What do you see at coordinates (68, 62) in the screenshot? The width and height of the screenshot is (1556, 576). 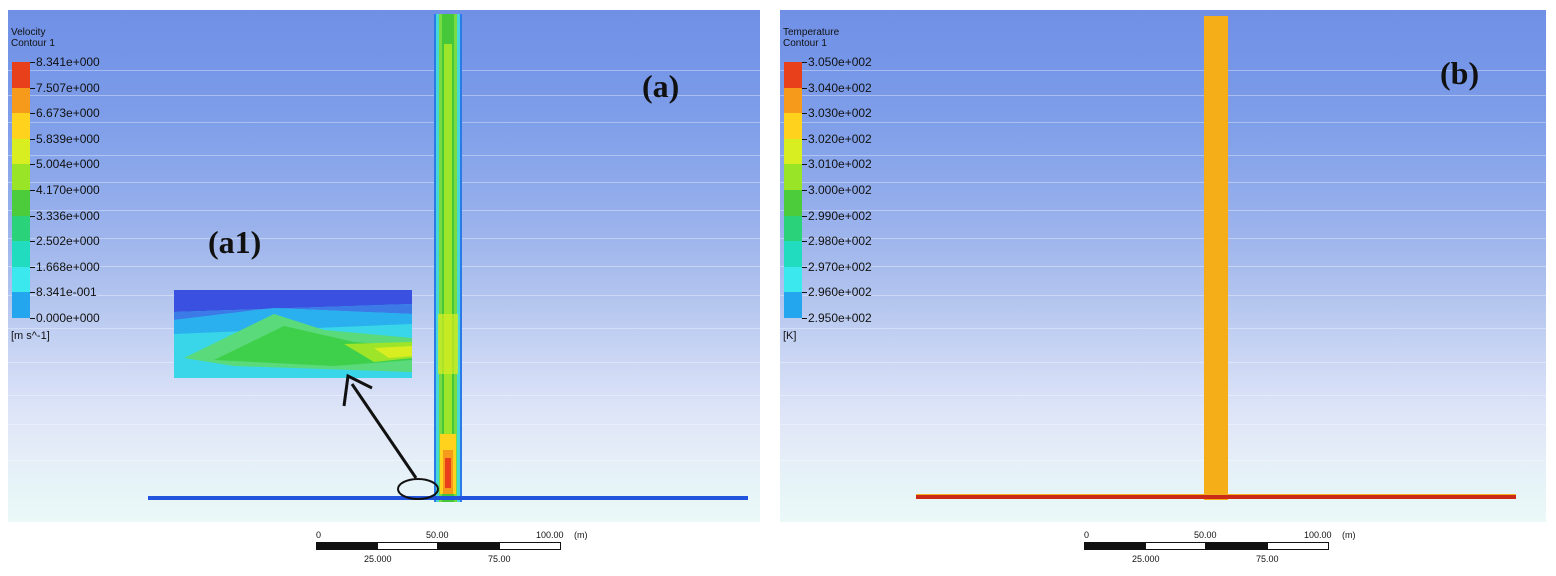 I see `legend-value-label: 8.341e+000` at bounding box center [68, 62].